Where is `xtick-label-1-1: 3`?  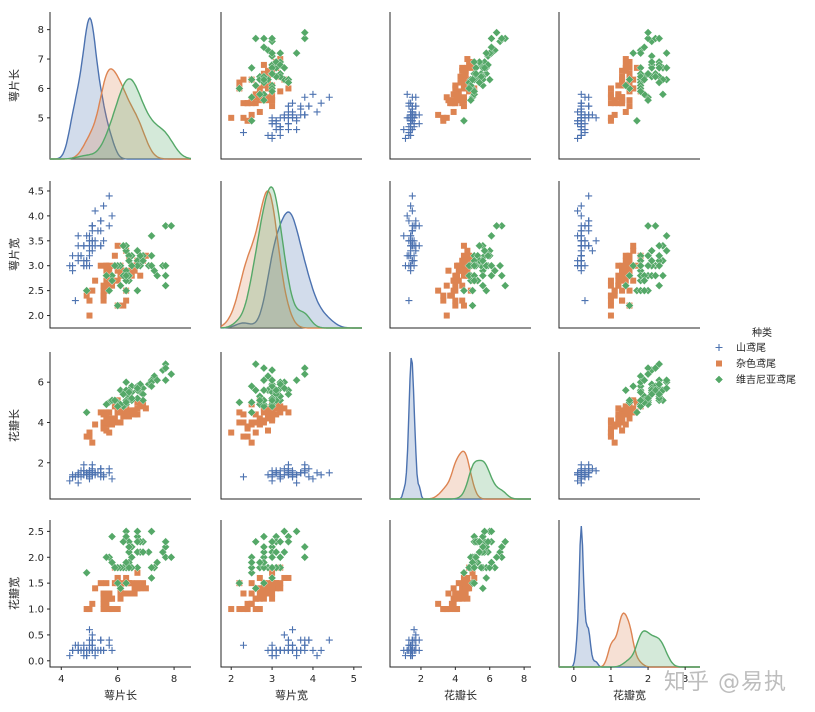 xtick-label-1-1: 3 is located at coordinates (272, 679).